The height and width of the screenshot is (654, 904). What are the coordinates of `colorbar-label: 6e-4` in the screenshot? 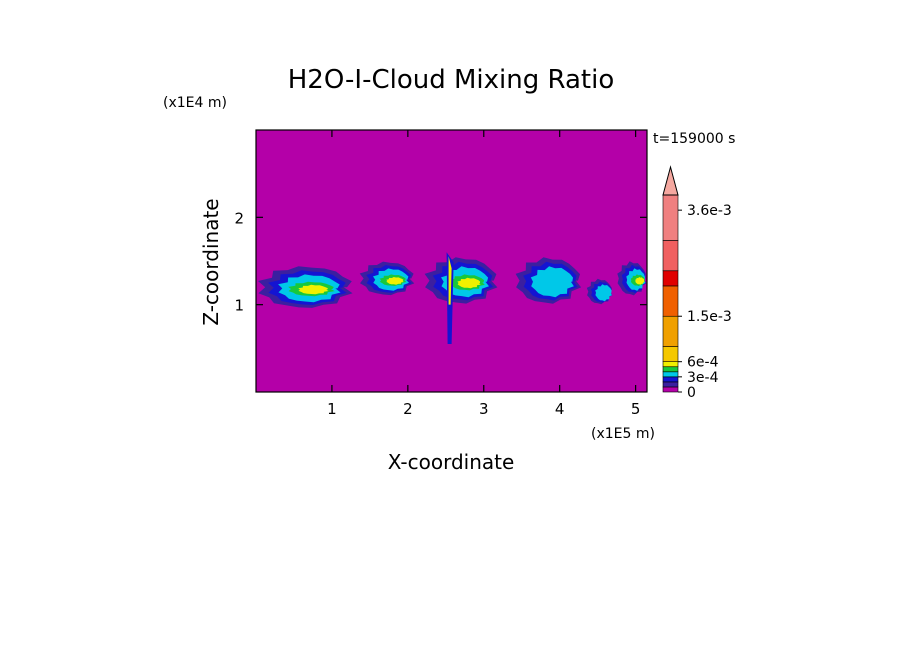 It's located at (703, 363).